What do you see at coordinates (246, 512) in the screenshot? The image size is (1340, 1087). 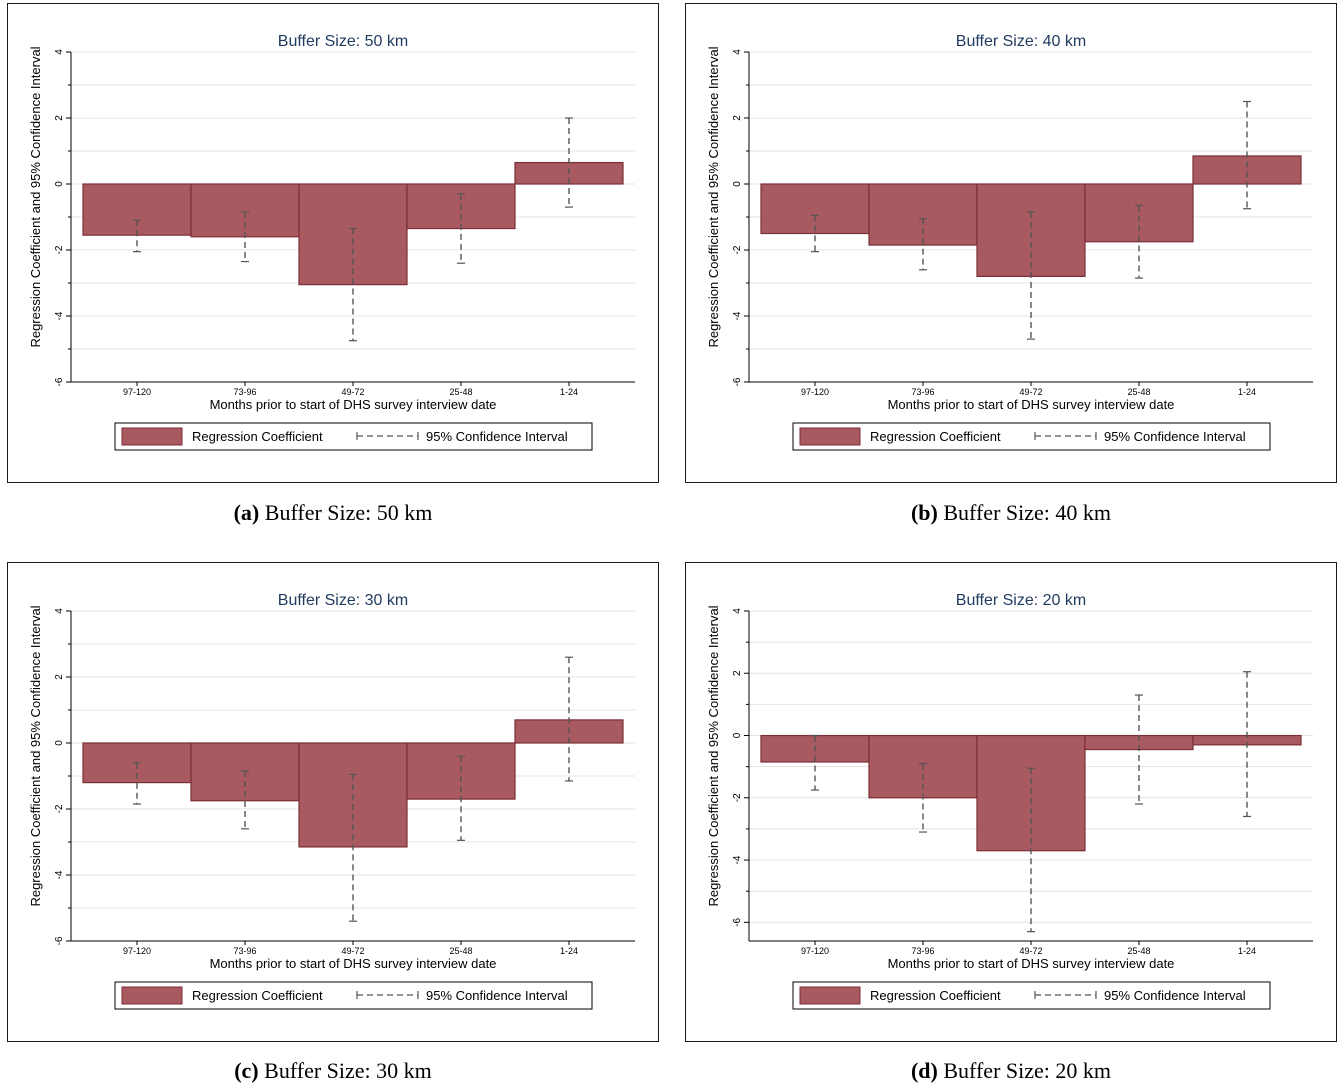 I see `caption-a-letter: (a)` at bounding box center [246, 512].